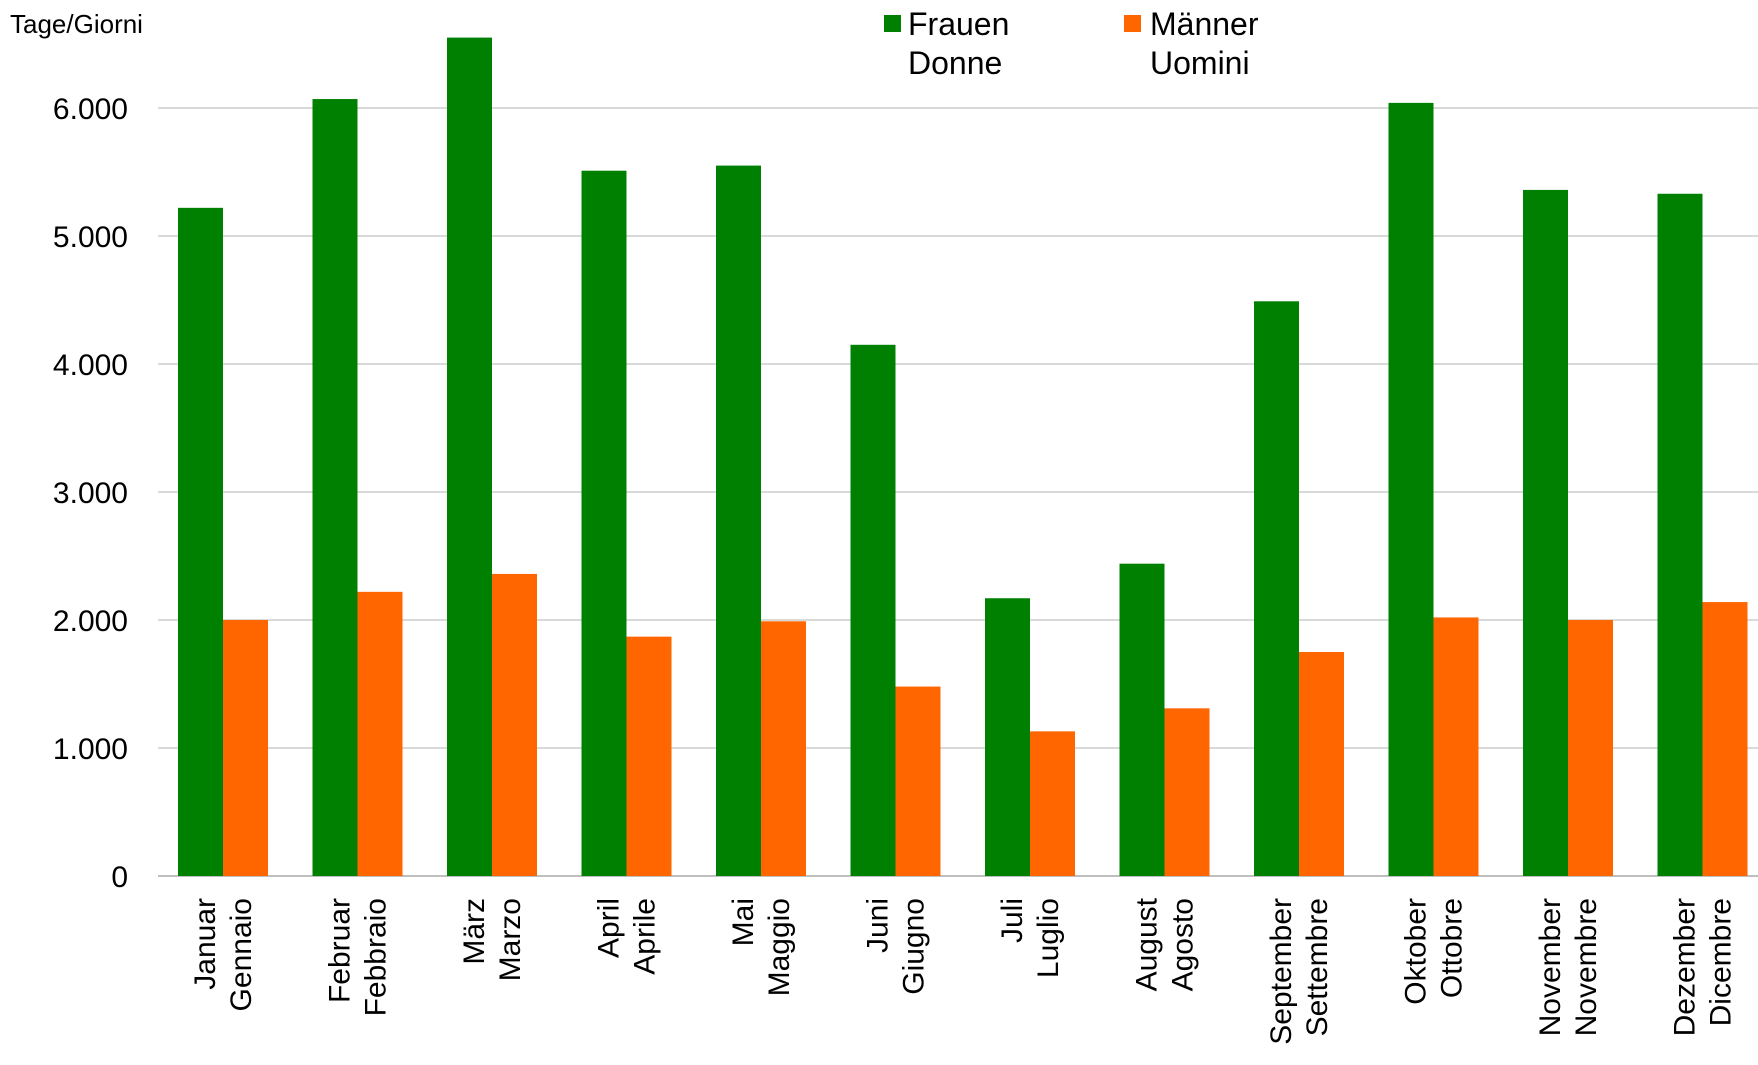  I want to click on x-tick-label-line: Aprile, so click(645, 936).